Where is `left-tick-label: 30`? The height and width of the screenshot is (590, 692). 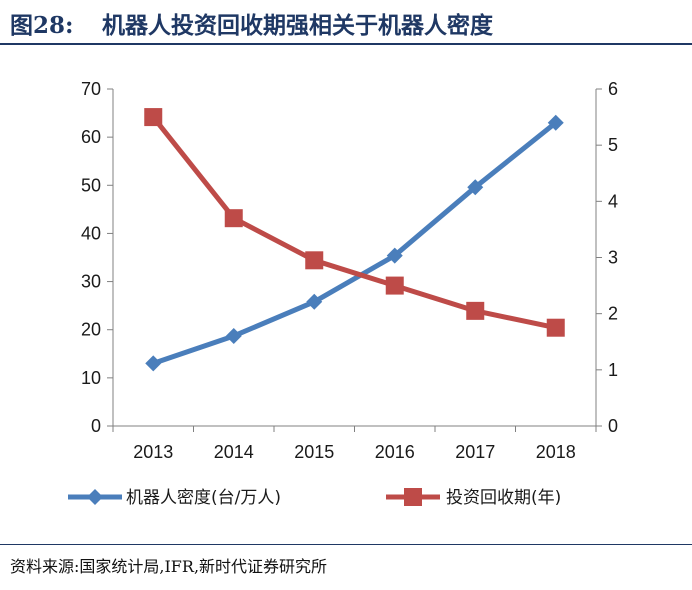 left-tick-label: 30 is located at coordinates (91, 282).